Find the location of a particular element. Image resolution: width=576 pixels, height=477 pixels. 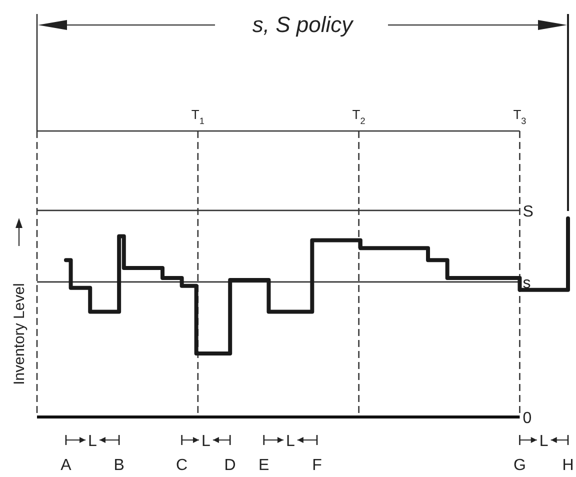

text: T$_{1}$ is located at coordinates (197, 116).